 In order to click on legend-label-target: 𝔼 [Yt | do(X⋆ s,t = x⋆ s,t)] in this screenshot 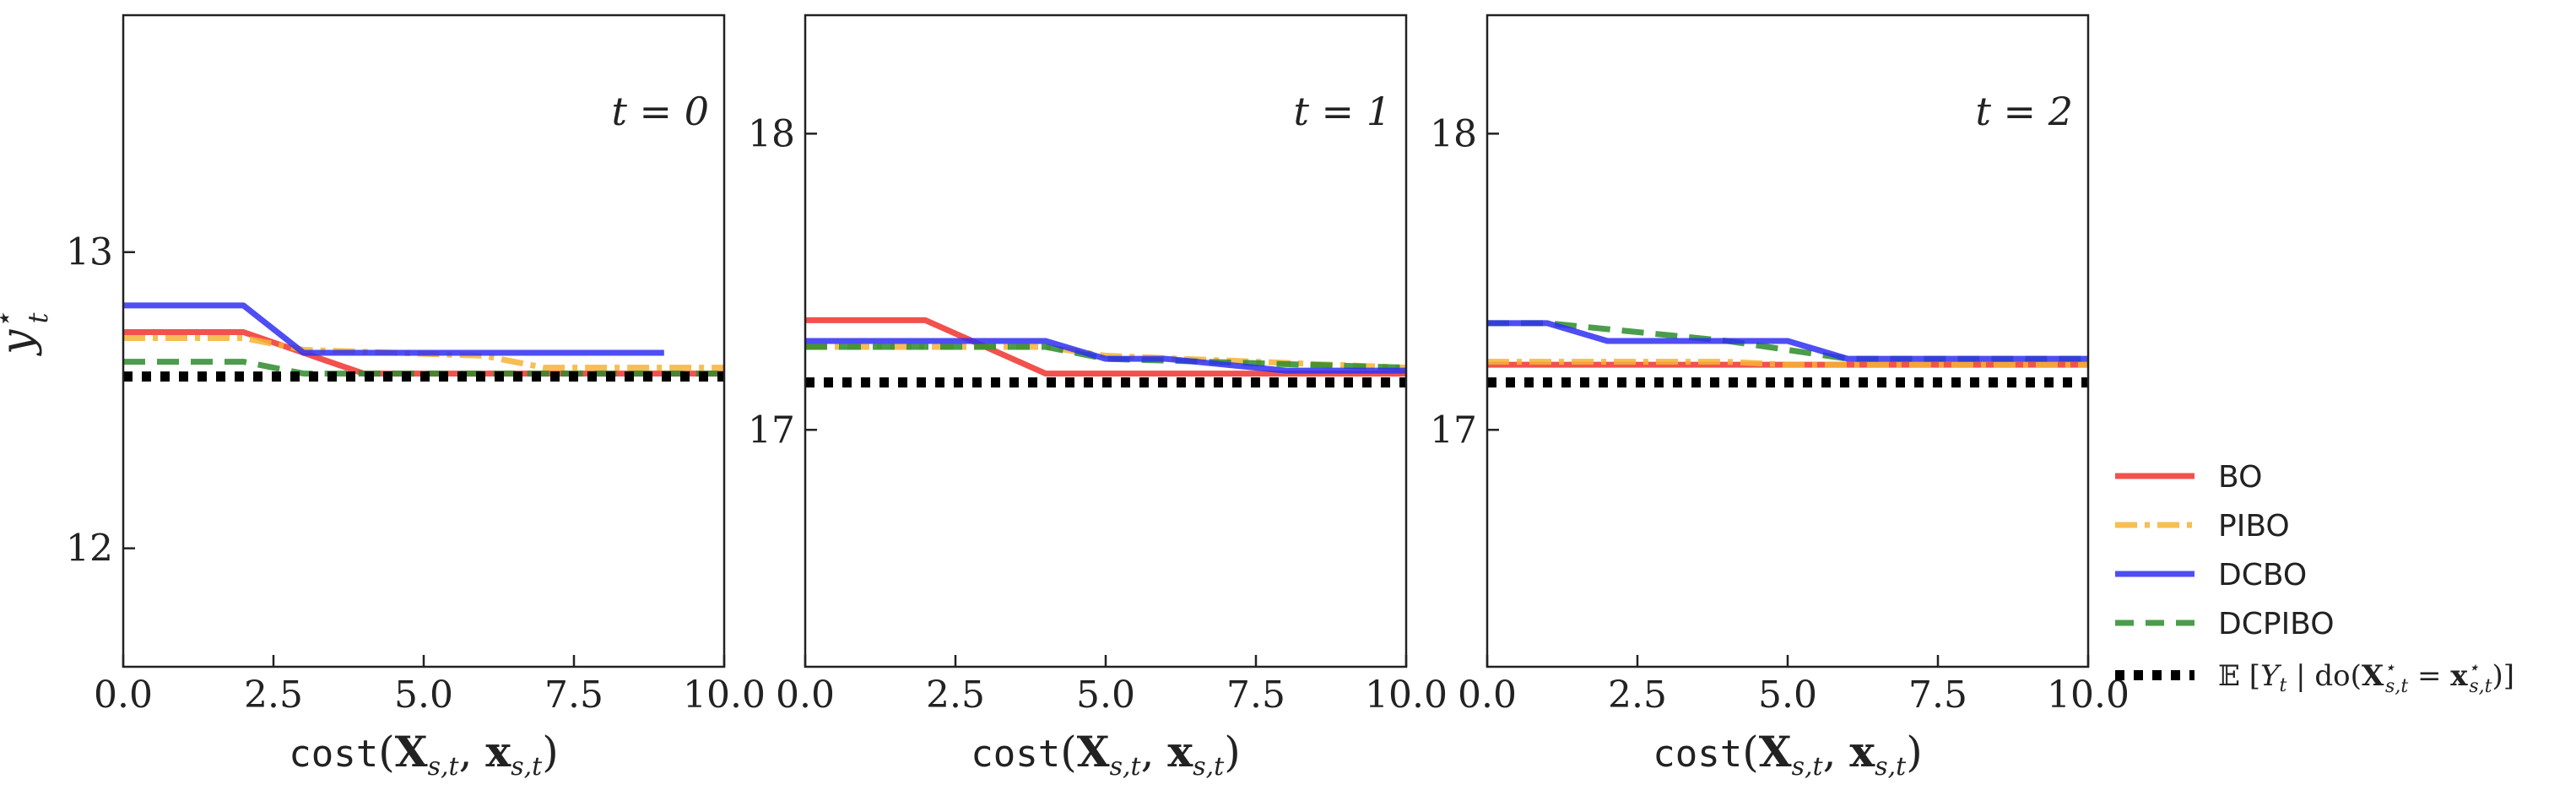, I will do `click(2366, 677)`.